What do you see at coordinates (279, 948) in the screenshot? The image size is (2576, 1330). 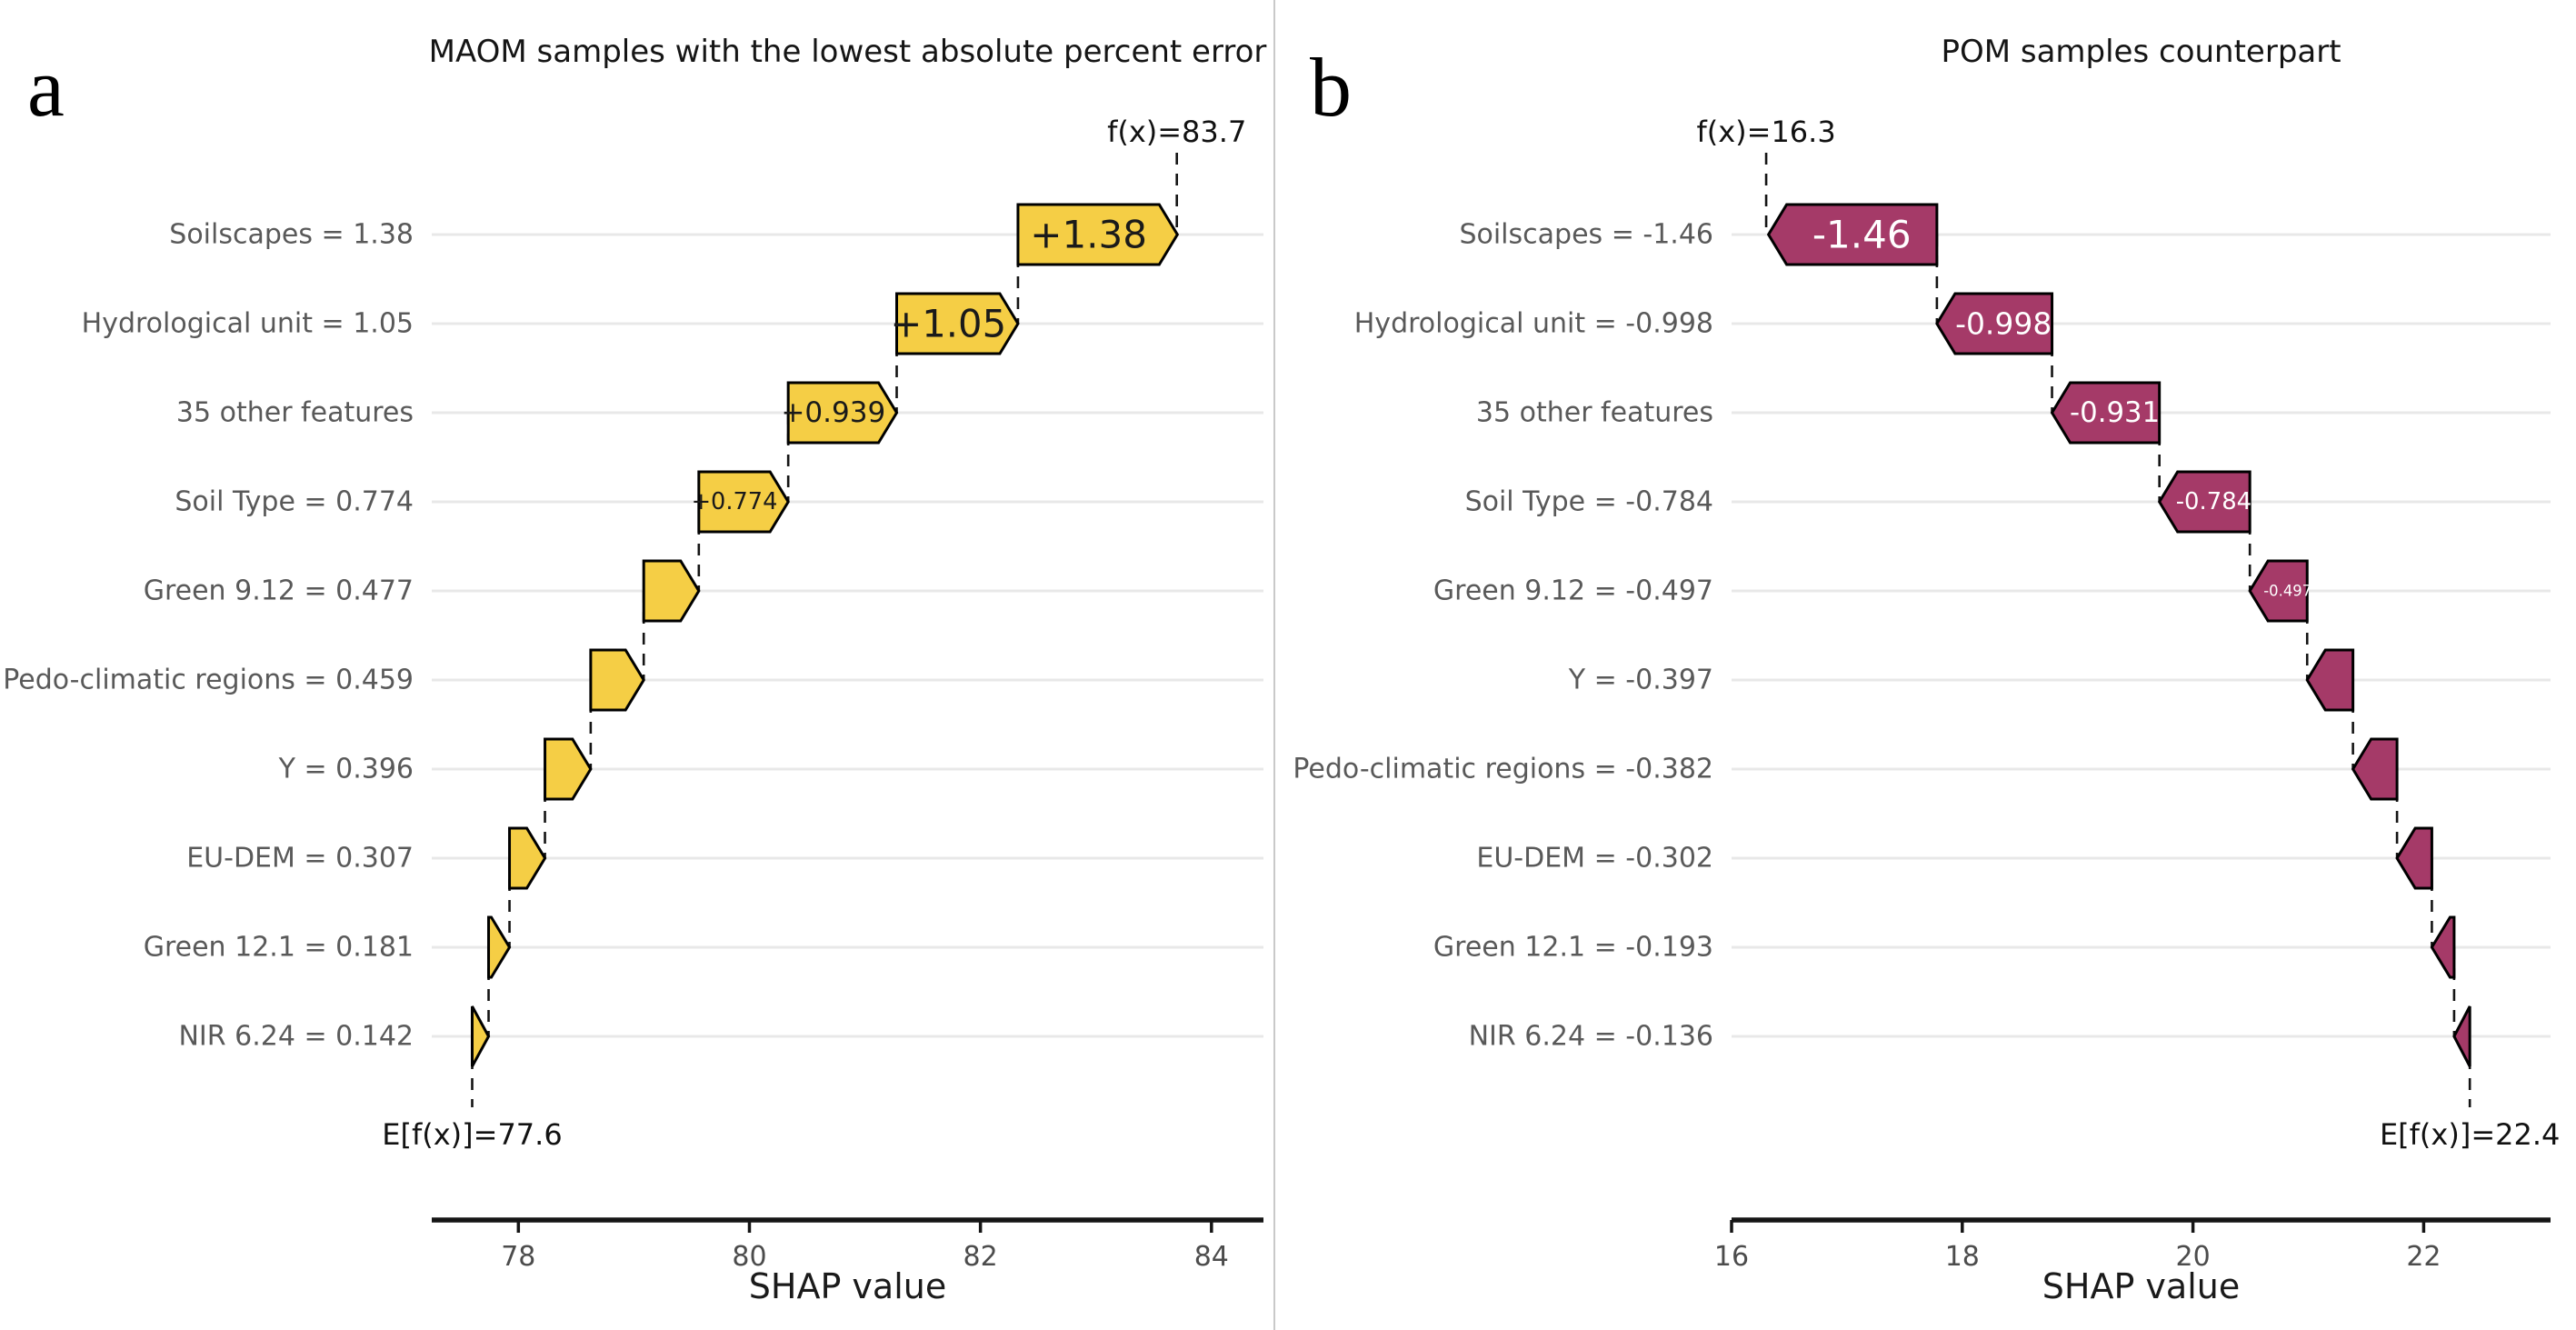 I see `feature-label: Green 12.1 = 0.181` at bounding box center [279, 948].